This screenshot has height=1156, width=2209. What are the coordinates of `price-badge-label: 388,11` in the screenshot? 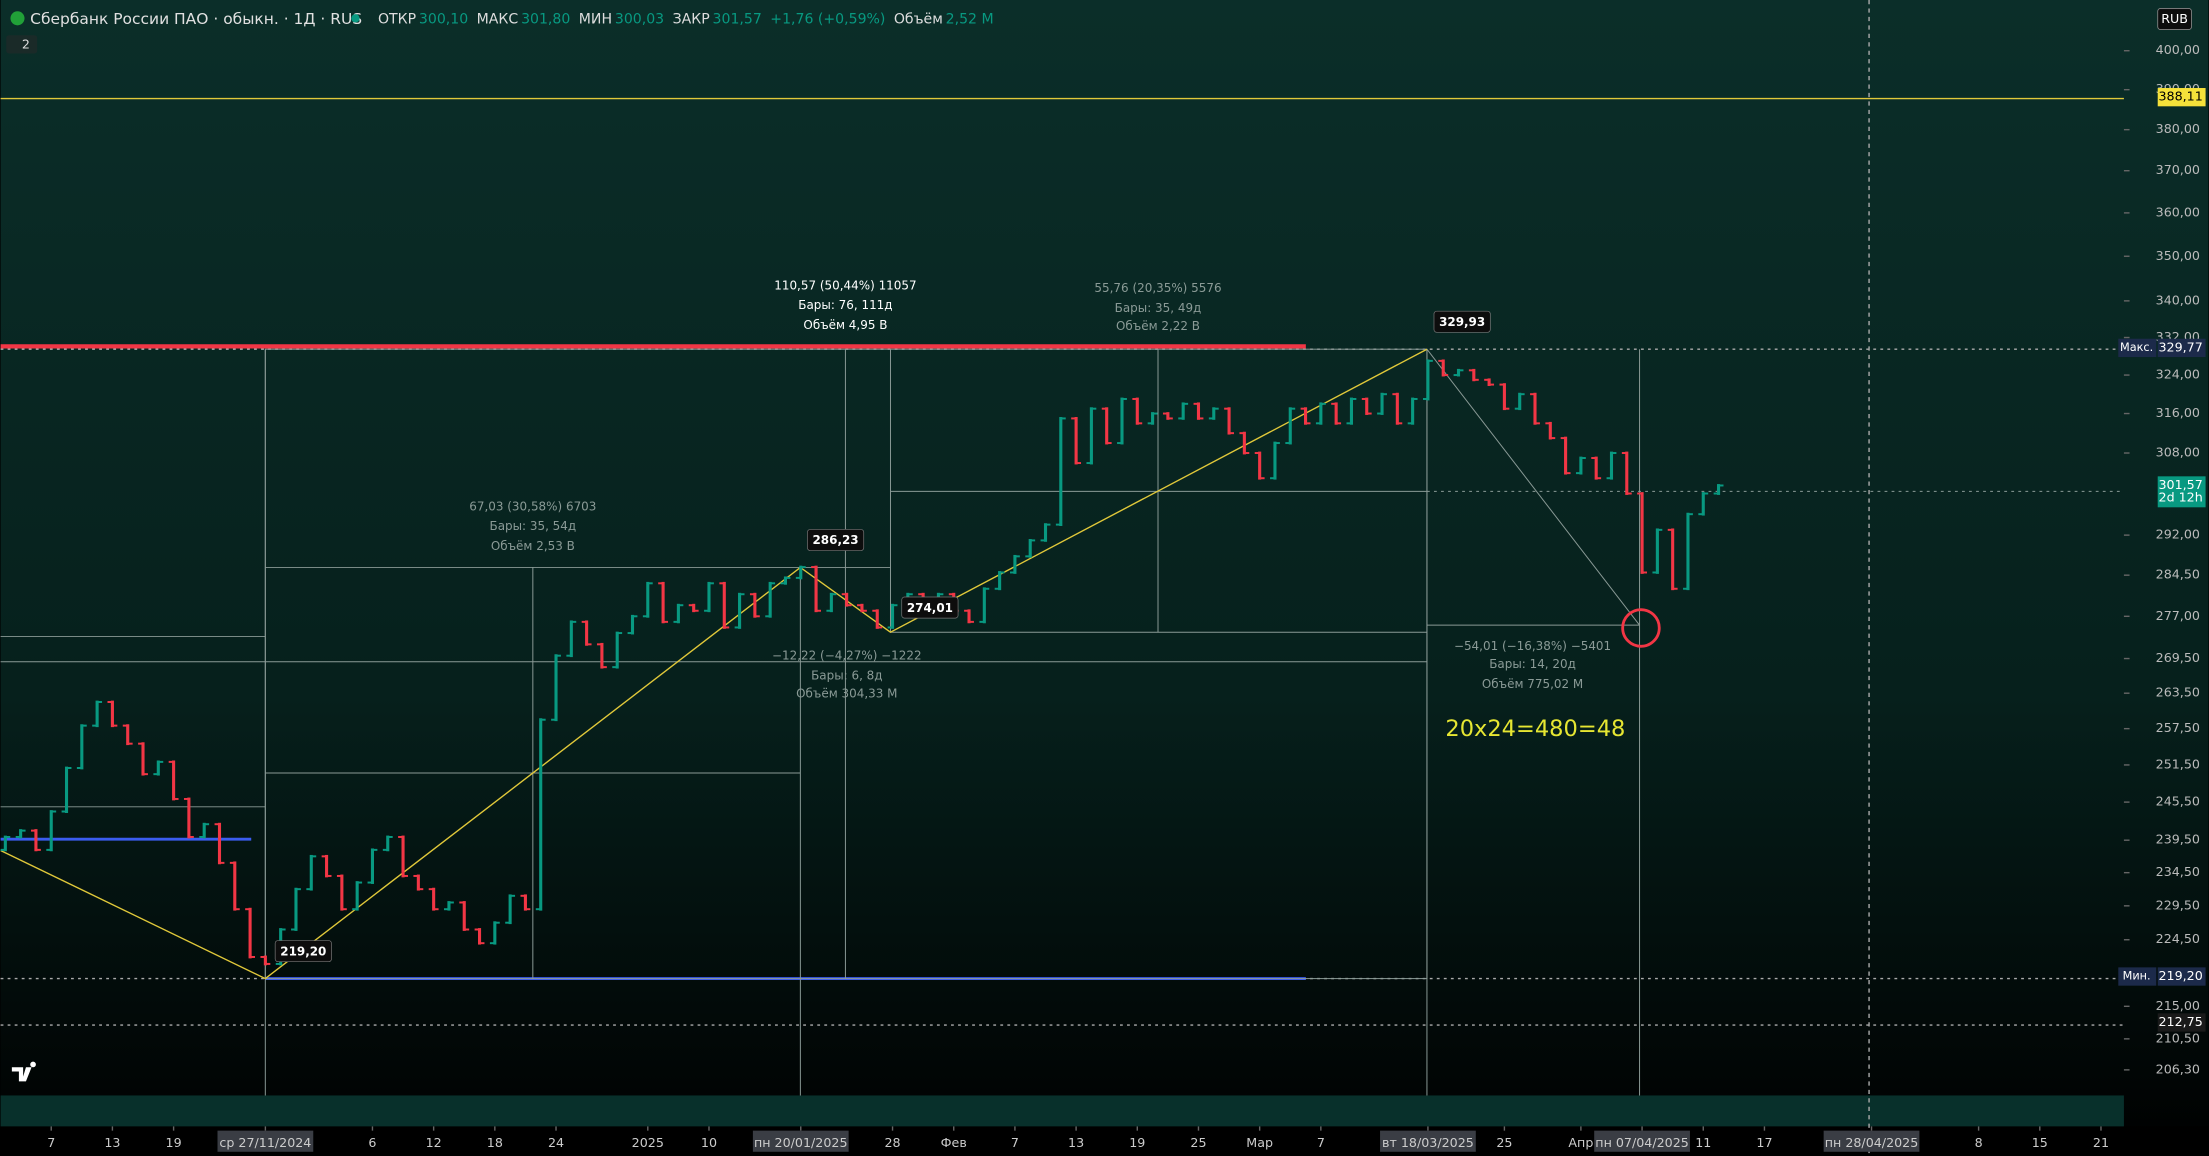 It's located at (2180, 96).